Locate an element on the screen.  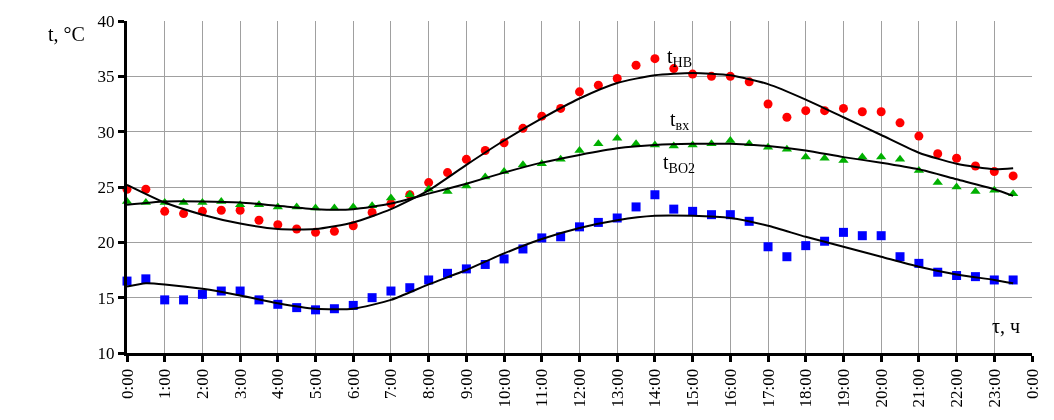
x-axis-title: τ, ч is located at coordinates (1006, 326).